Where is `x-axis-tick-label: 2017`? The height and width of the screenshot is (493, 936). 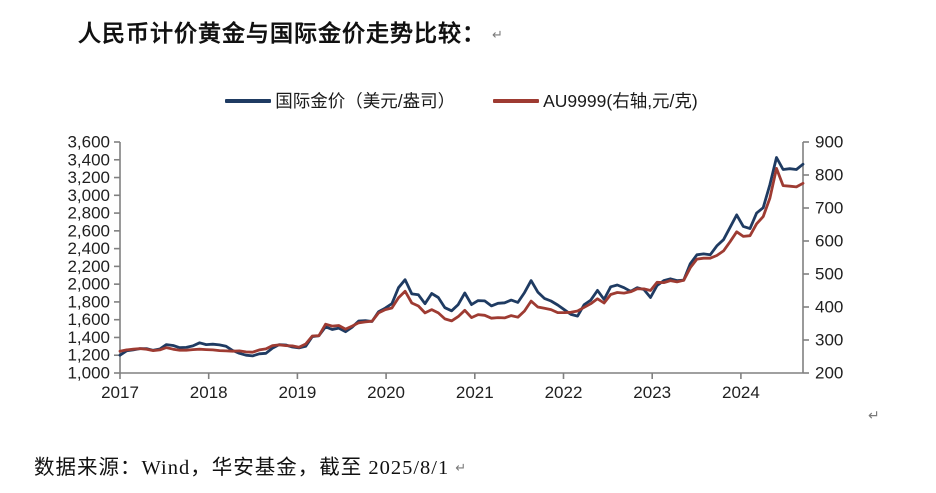
x-axis-tick-label: 2017 is located at coordinates (120, 392).